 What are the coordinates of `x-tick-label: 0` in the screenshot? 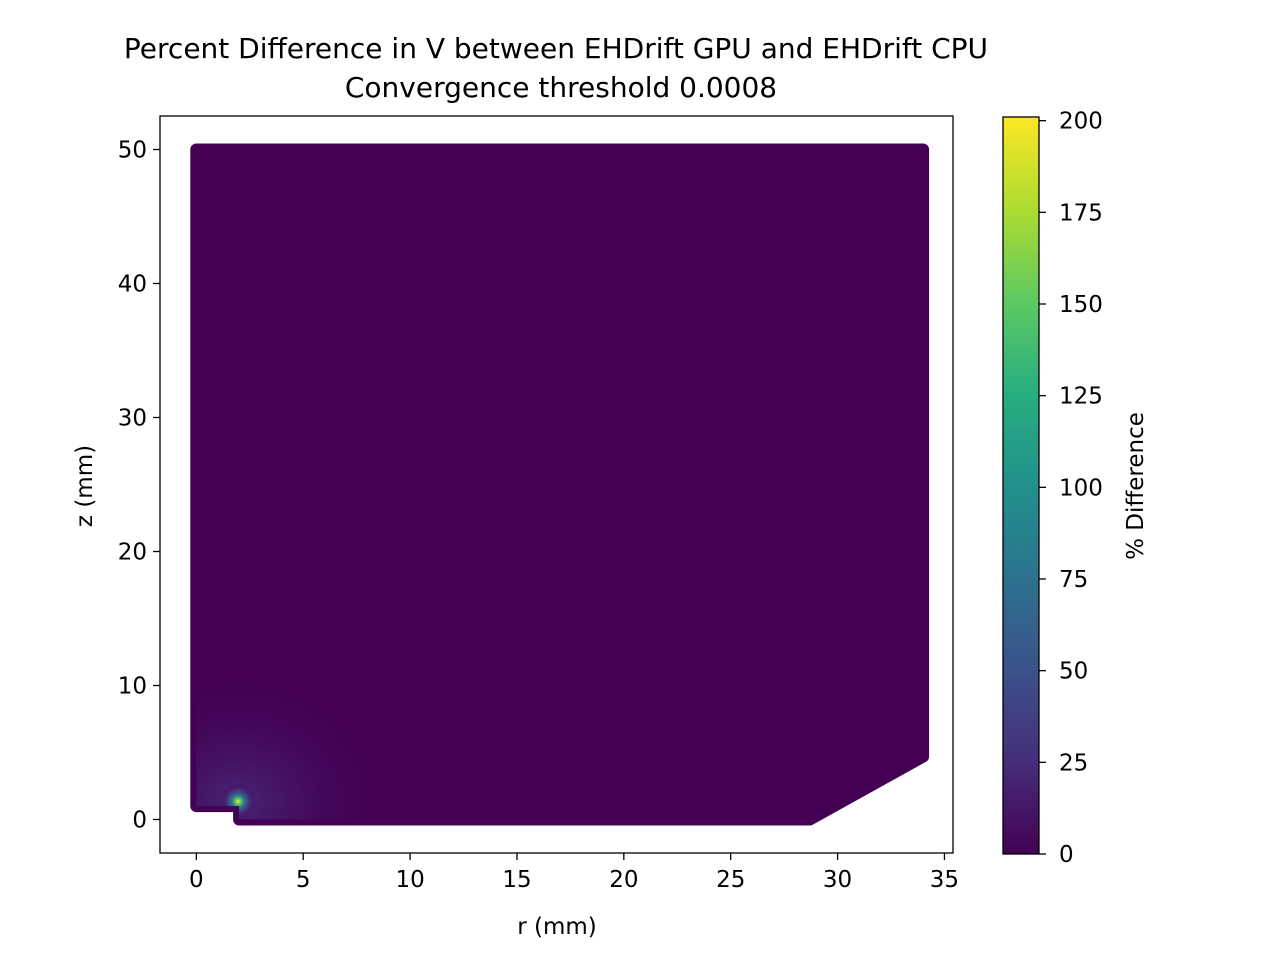 It's located at (196, 880).